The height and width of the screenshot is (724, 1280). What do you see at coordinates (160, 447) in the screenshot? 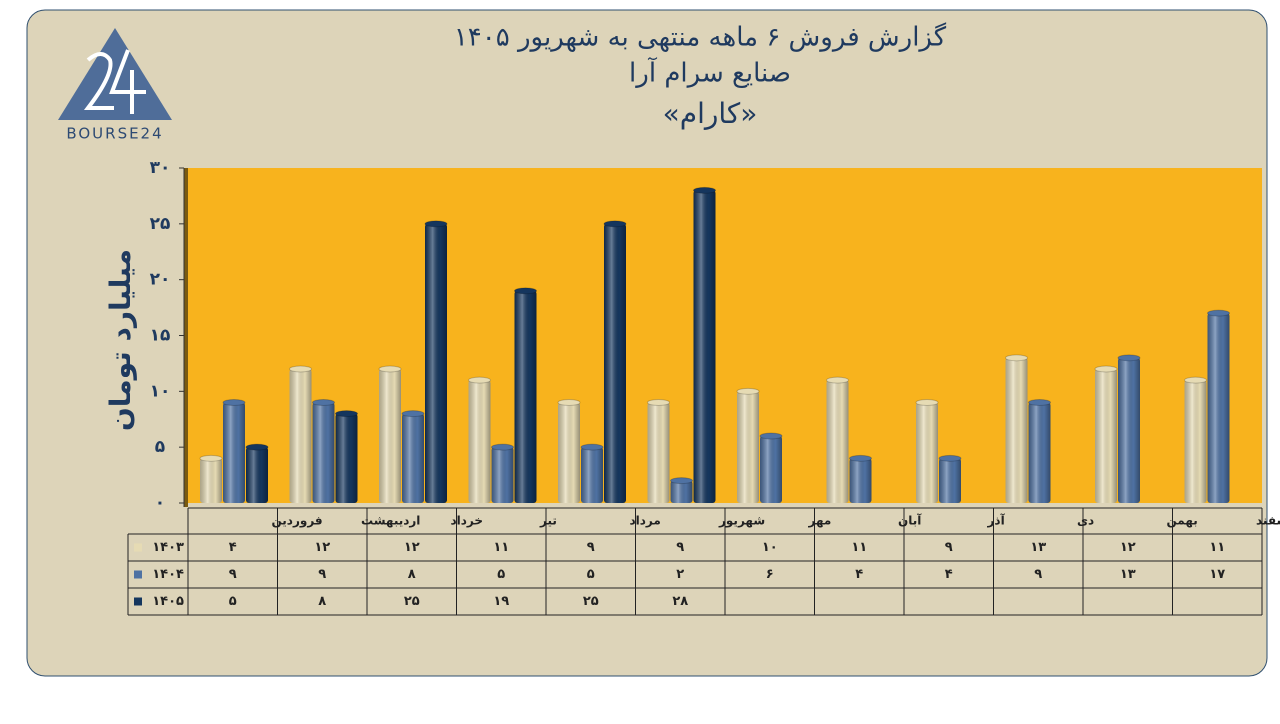
I see `y-tick-label: ۵` at bounding box center [160, 447].